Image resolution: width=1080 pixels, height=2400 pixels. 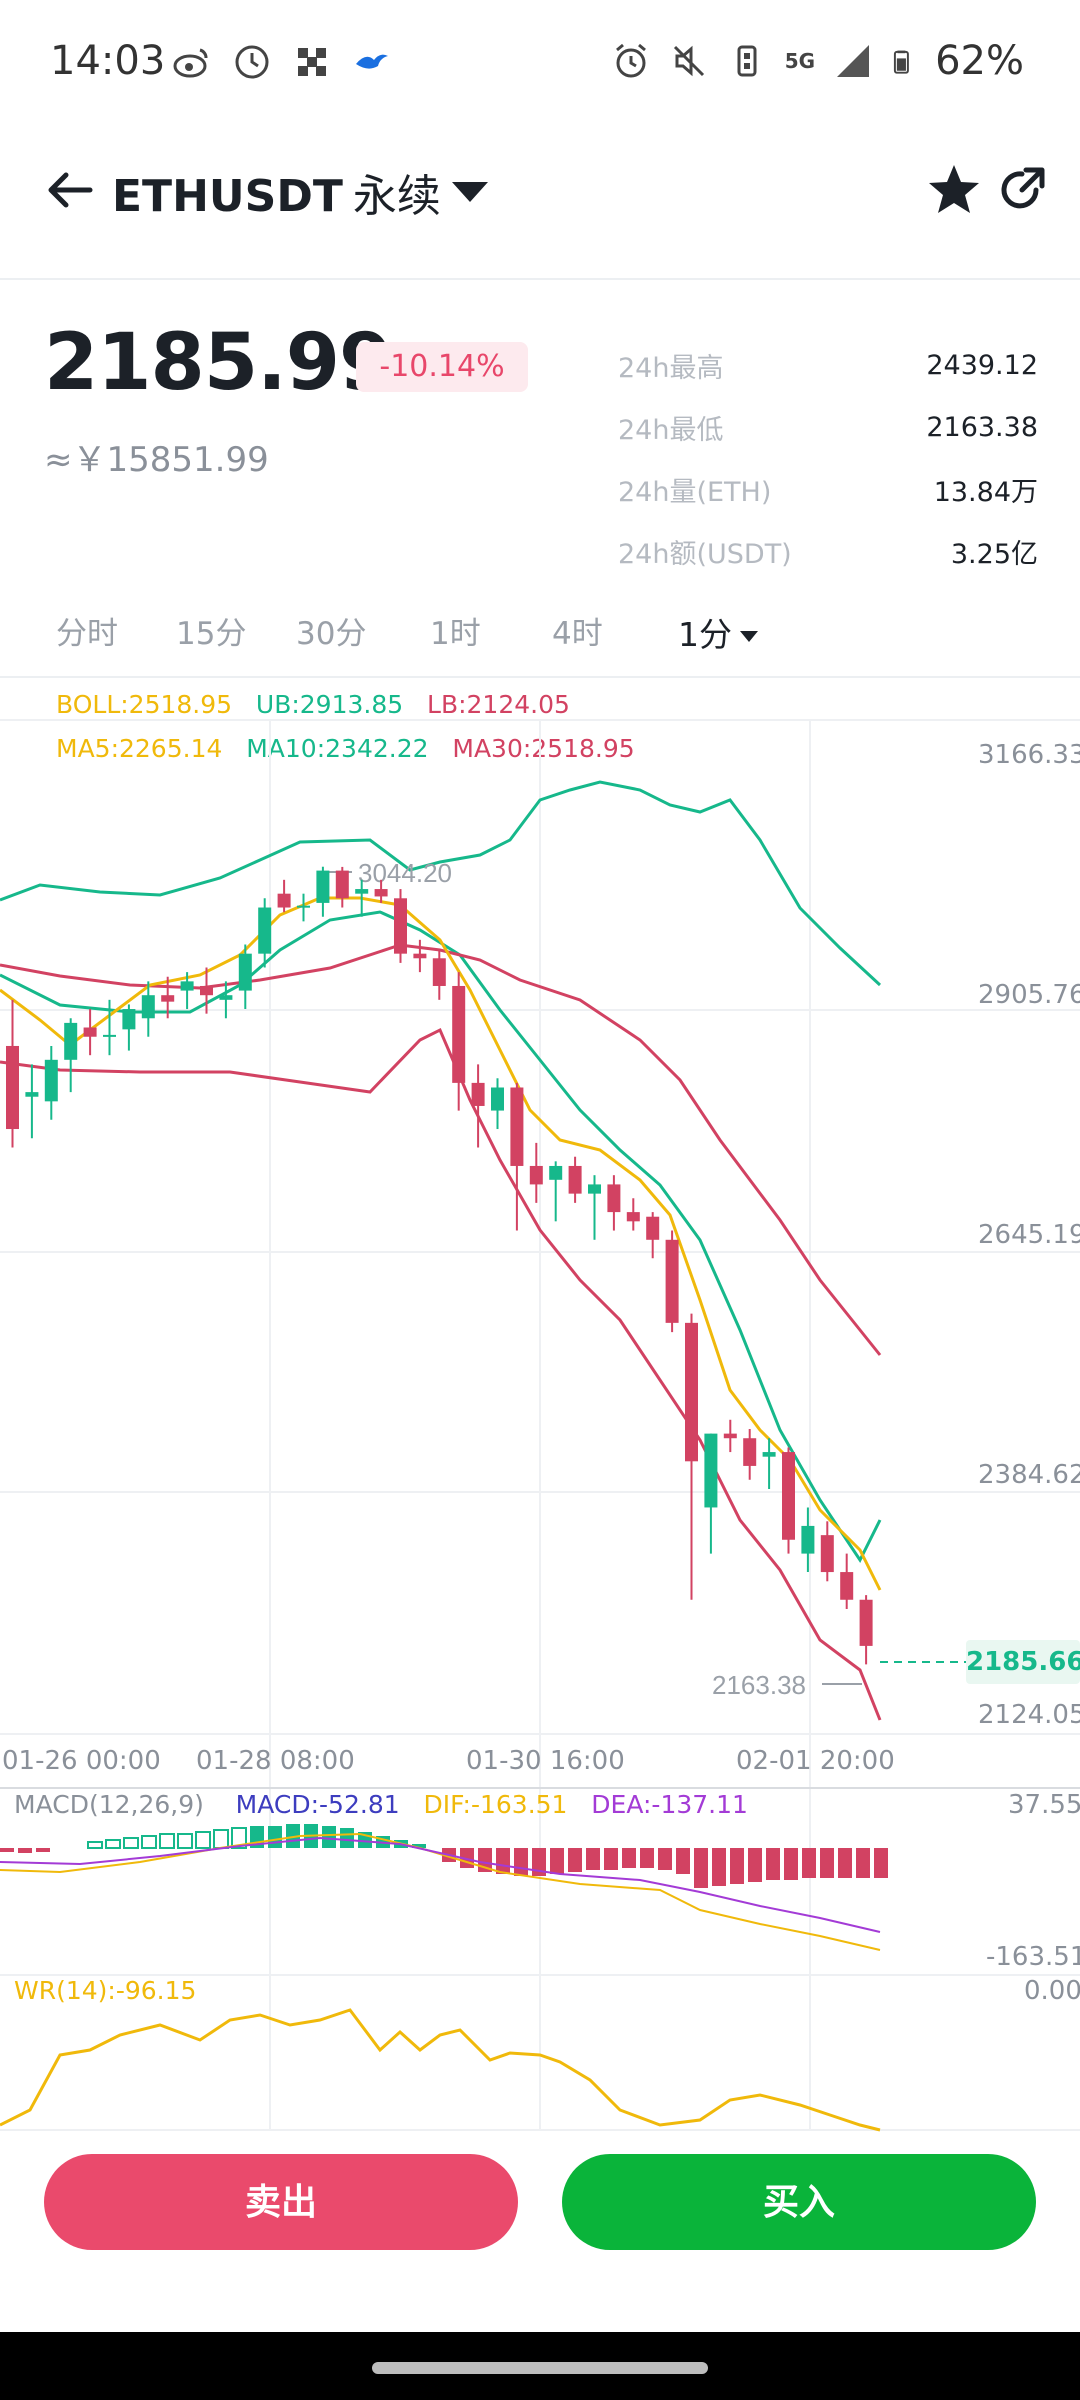 I want to click on tab-1m: 1分, so click(x=718, y=632).